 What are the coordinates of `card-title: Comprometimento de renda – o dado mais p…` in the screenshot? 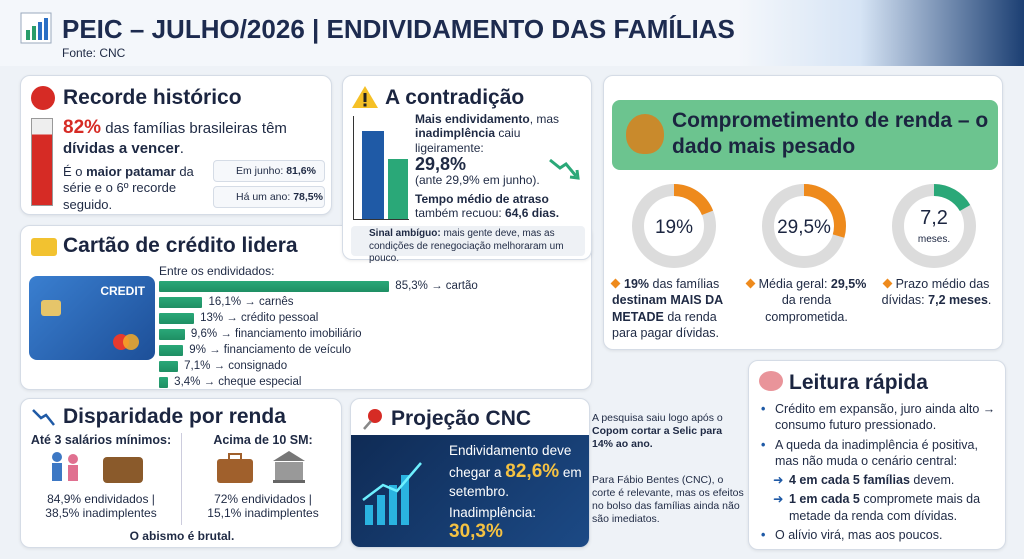 It's located at (830, 134).